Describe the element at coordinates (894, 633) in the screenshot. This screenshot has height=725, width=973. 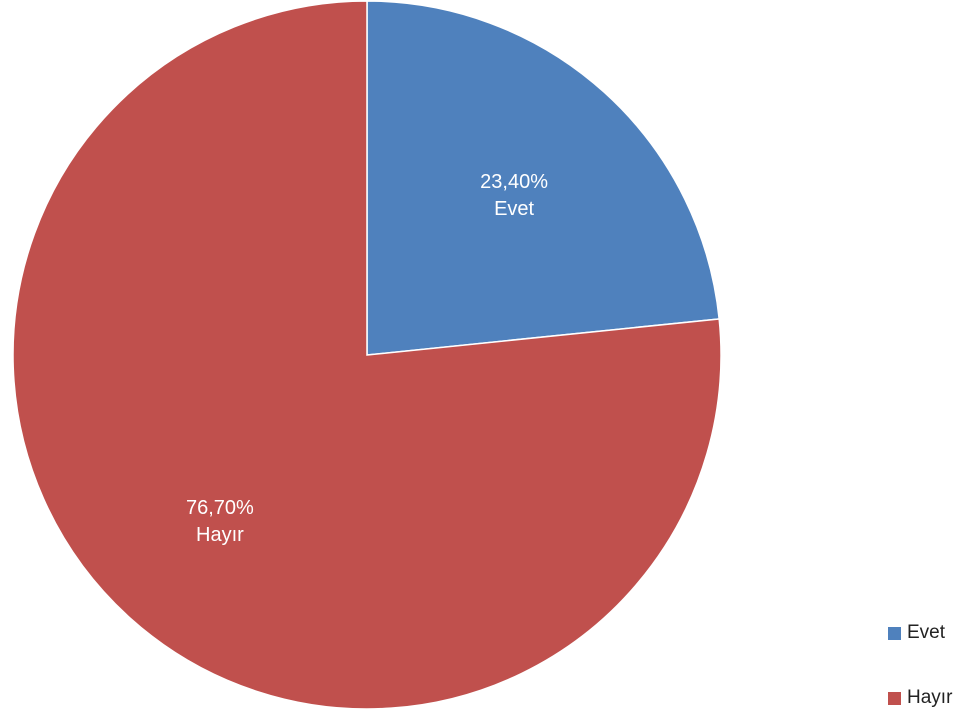
I see `legend-swatch-evet` at that location.